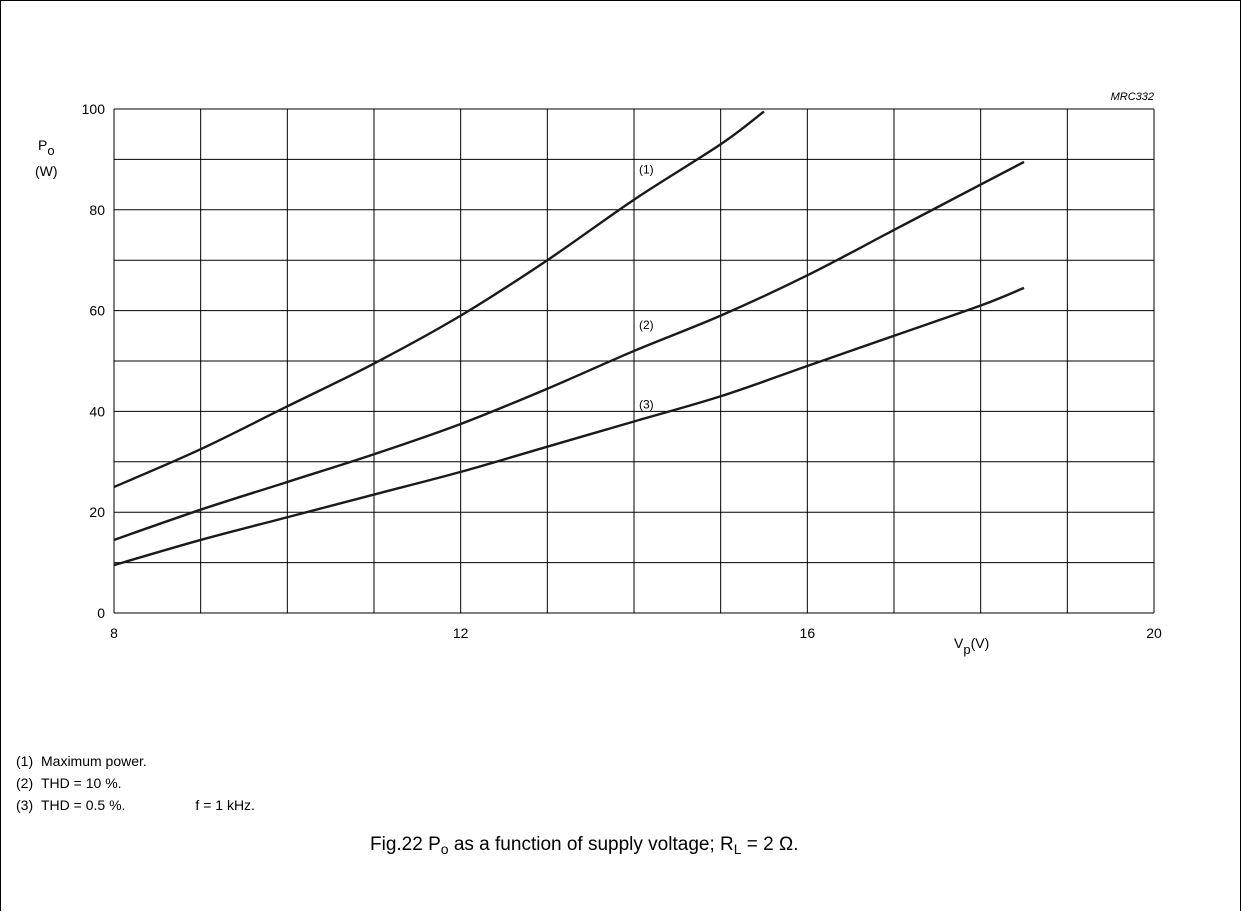  I want to click on y-tick-label: 100, so click(94, 109).